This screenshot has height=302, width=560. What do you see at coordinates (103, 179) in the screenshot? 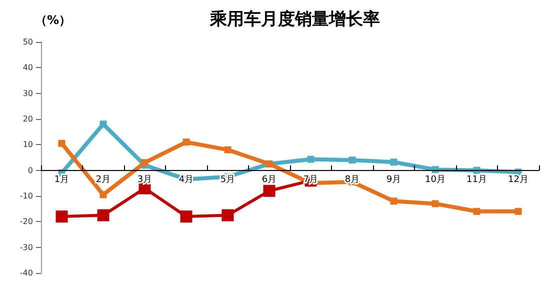
I see `x-tick-label: 2月` at bounding box center [103, 179].